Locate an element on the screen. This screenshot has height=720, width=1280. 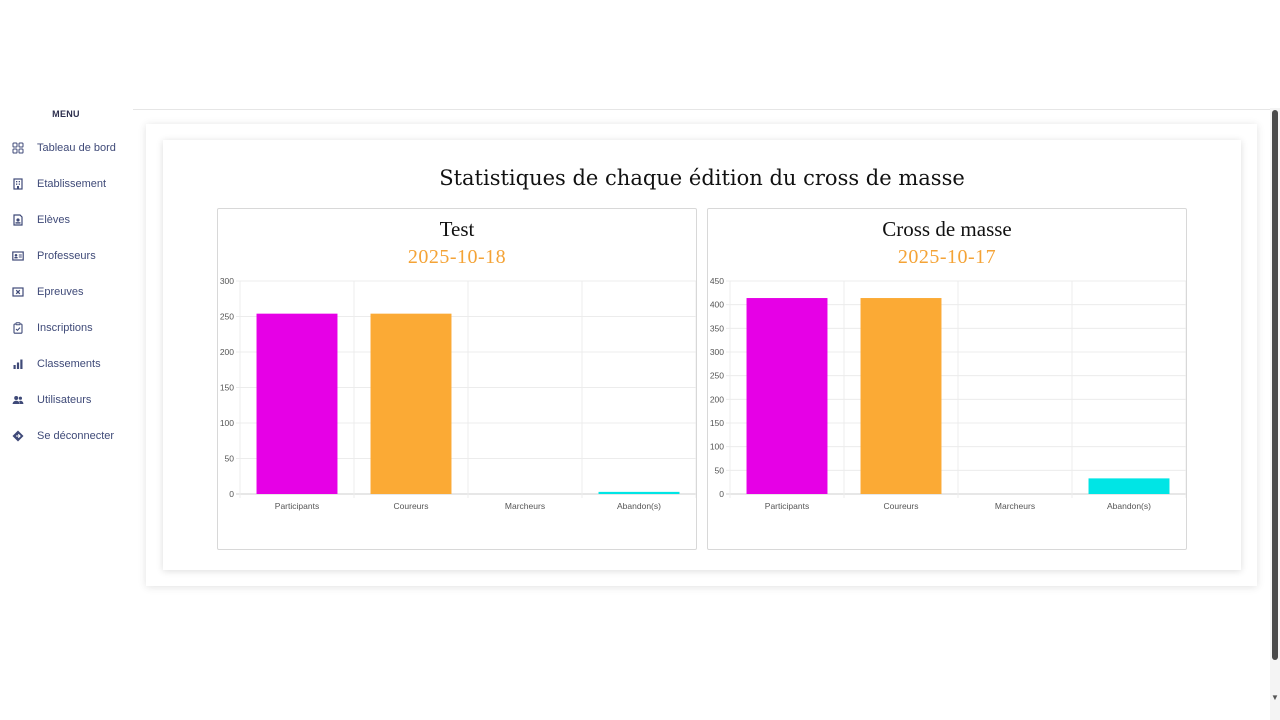
sidebar-item-professeurs: Professeurs is located at coordinates (54, 256).